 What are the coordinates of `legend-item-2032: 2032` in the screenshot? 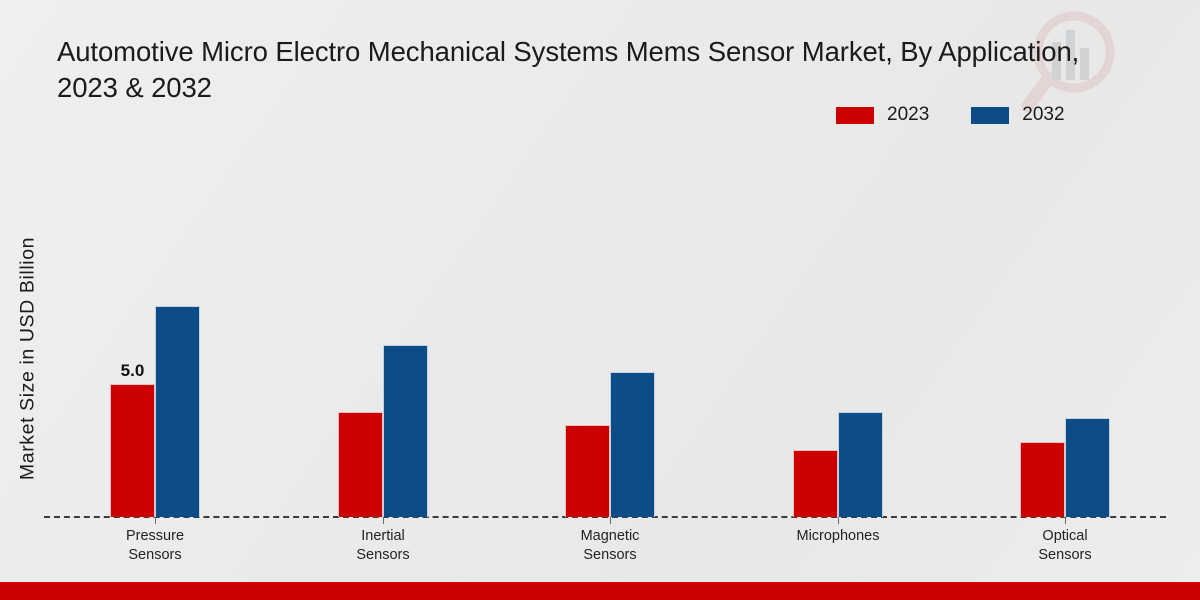 It's located at (1018, 115).